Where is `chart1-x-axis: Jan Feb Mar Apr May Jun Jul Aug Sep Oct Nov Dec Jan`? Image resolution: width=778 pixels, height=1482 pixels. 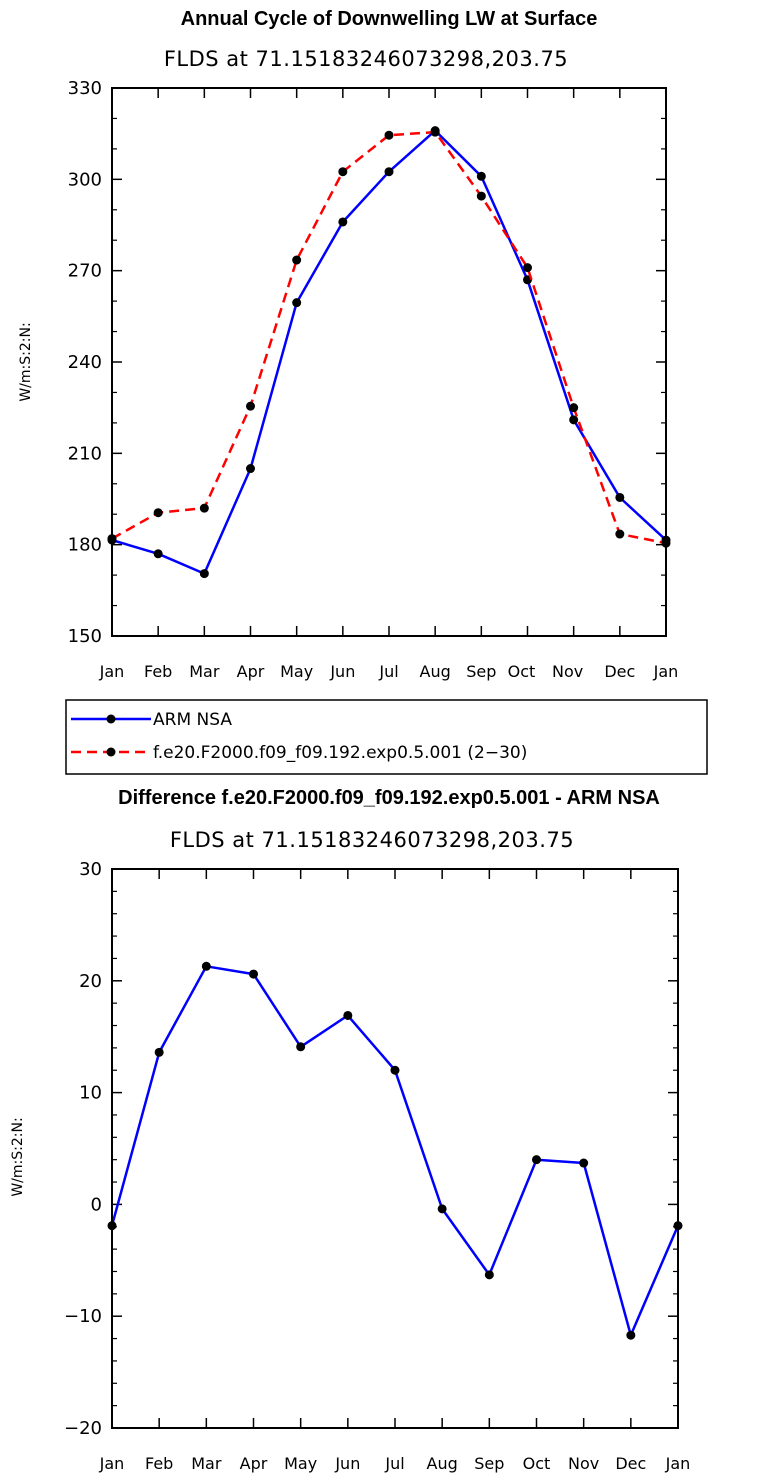 chart1-x-axis: Jan Feb Mar Apr May Jun Jul Aug Sep Oct Nov Dec Jan is located at coordinates (389, 671).